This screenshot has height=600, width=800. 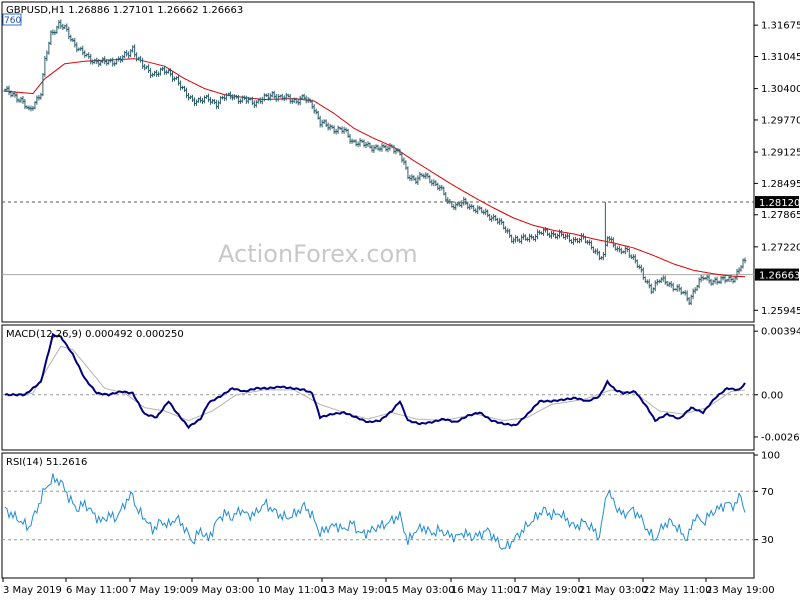 I want to click on macd-y-tick-label: -0.002616, so click(x=780, y=437).